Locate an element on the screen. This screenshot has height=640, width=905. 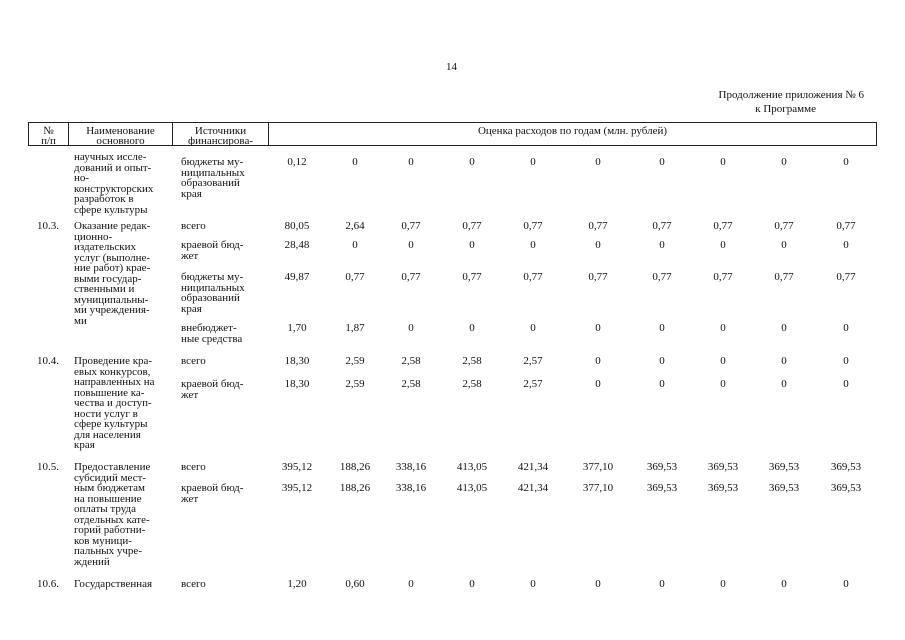
row-name: ние работ) крае- is located at coordinates (112, 268).